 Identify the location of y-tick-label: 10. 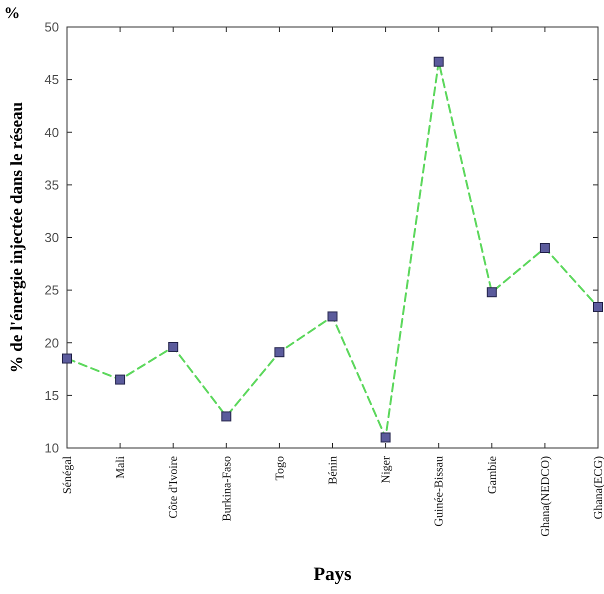
(51, 448).